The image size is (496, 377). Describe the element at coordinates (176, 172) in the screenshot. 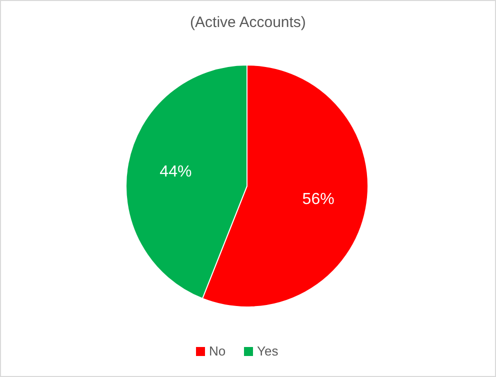

I see `data-label: 44%` at that location.